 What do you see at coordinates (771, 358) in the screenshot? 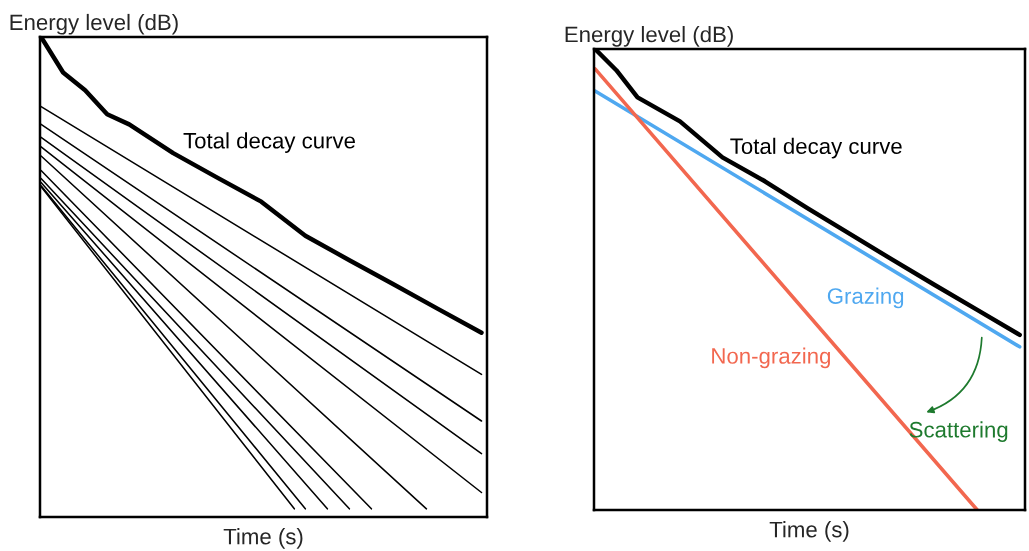
I see `series-label: Non-grazing` at bounding box center [771, 358].